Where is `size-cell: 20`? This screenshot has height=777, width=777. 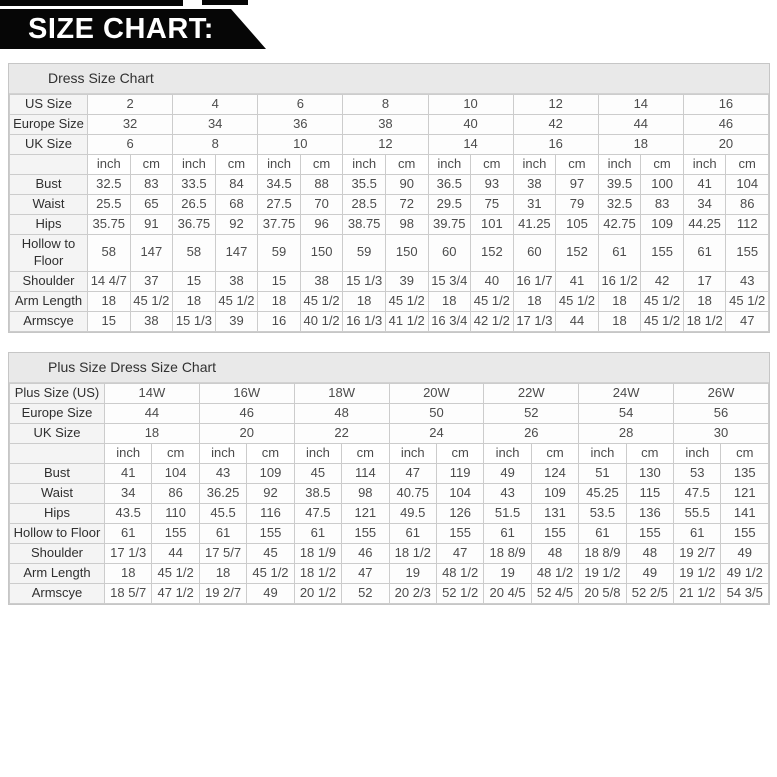 size-cell: 20 is located at coordinates (726, 144).